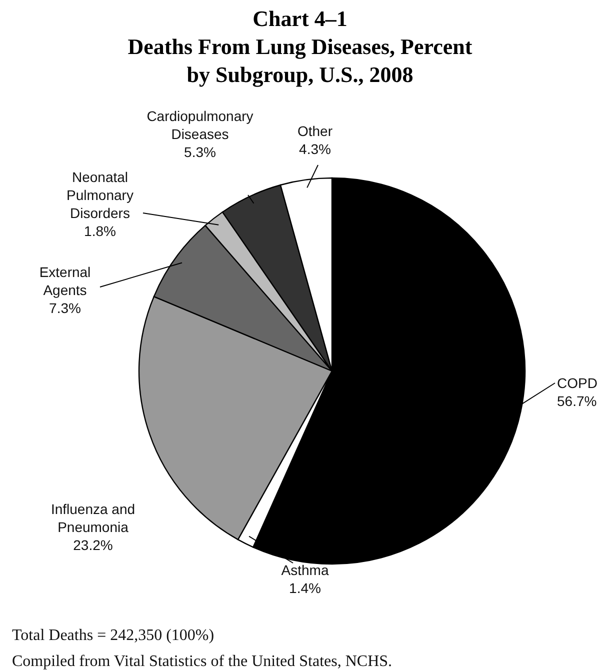 This screenshot has width=606, height=670. Describe the element at coordinates (315, 149) in the screenshot. I see `data-label: 4.3%` at that location.